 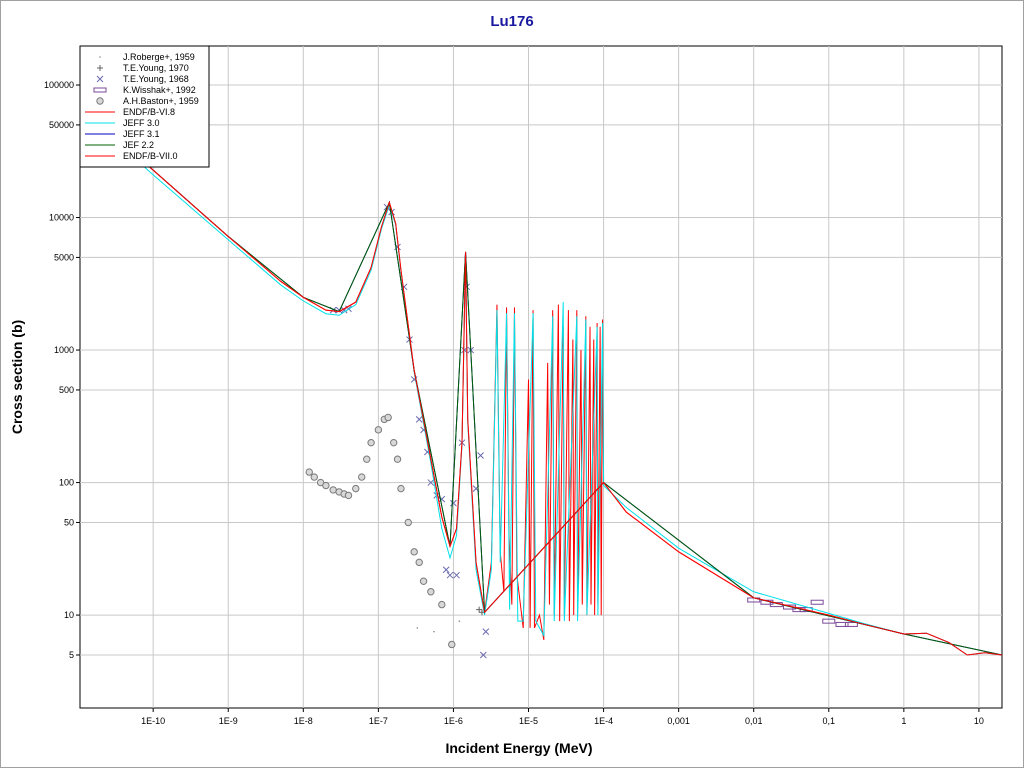 I want to click on legend-label: T.E.Young, 1968, so click(x=156, y=79).